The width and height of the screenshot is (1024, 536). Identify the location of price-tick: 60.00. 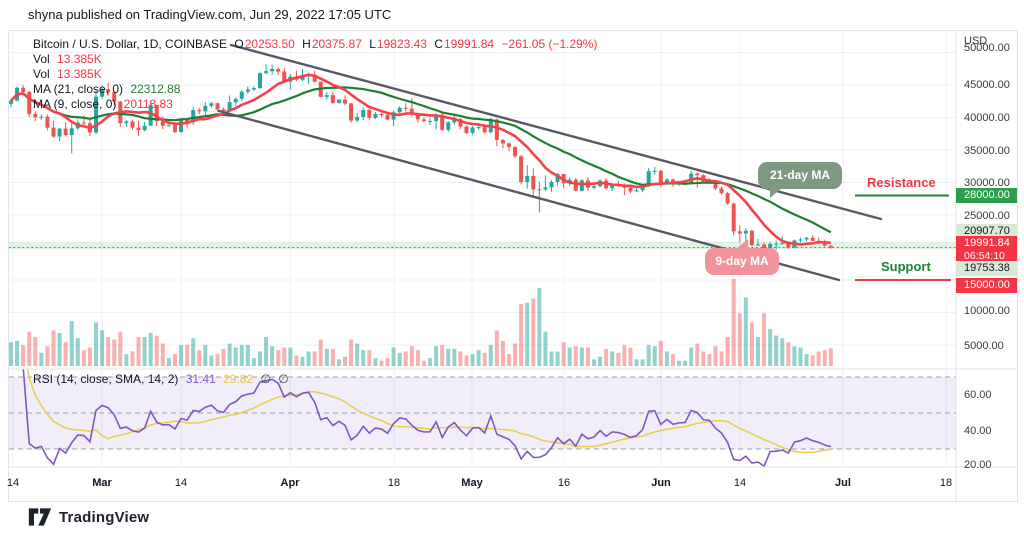
(978, 395).